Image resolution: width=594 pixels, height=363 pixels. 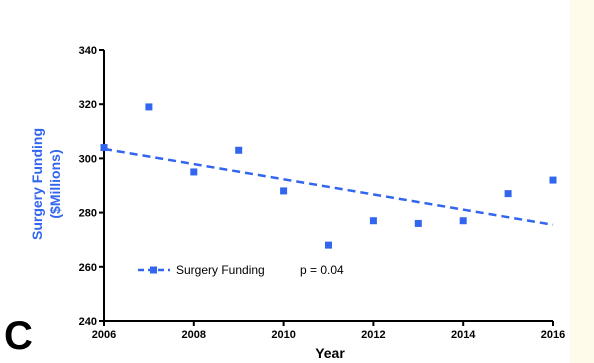 What do you see at coordinates (55, 183) in the screenshot?
I see `y-axis-title-line2: ($Millions)` at bounding box center [55, 183].